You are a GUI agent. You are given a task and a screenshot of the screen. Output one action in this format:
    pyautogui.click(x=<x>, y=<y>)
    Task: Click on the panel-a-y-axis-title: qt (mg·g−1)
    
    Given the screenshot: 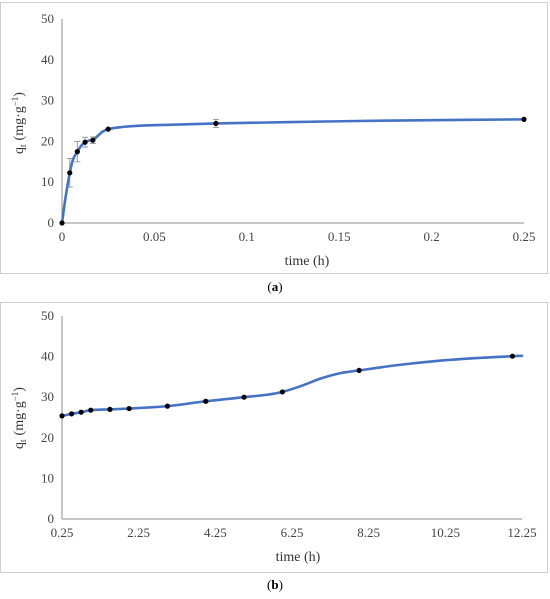 What is the action you would take?
    pyautogui.click(x=19, y=123)
    